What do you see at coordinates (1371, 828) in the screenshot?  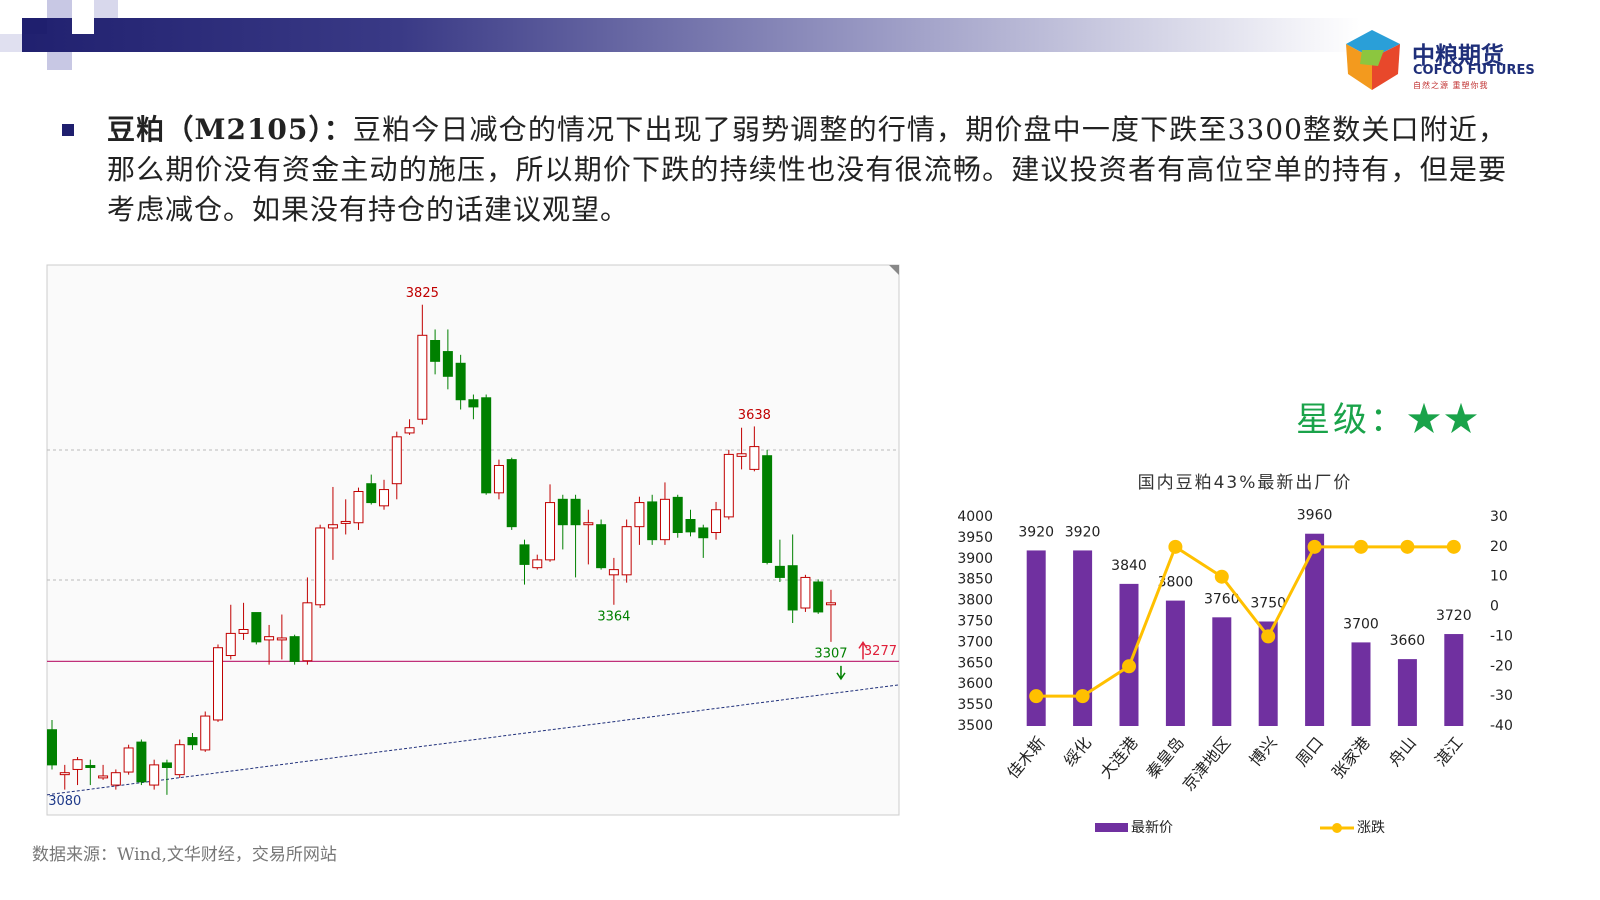 I see `legend-label: 涨跌` at bounding box center [1371, 828].